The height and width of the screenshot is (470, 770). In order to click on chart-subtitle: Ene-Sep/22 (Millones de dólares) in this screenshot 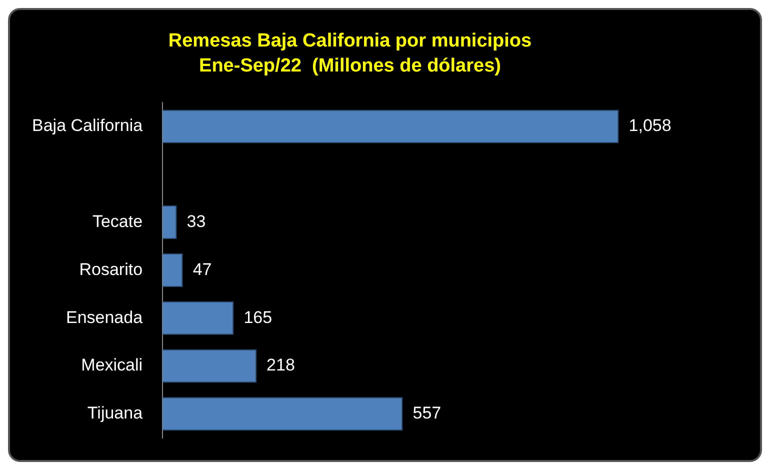, I will do `click(350, 65)`.